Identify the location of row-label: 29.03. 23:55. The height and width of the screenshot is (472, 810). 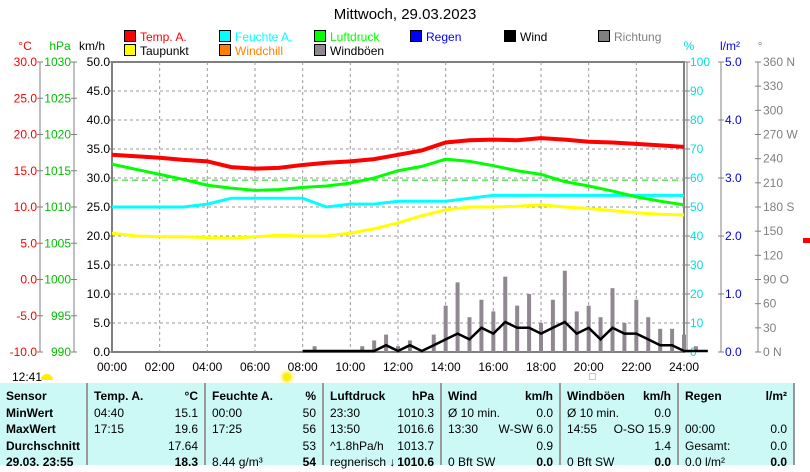
(40, 462).